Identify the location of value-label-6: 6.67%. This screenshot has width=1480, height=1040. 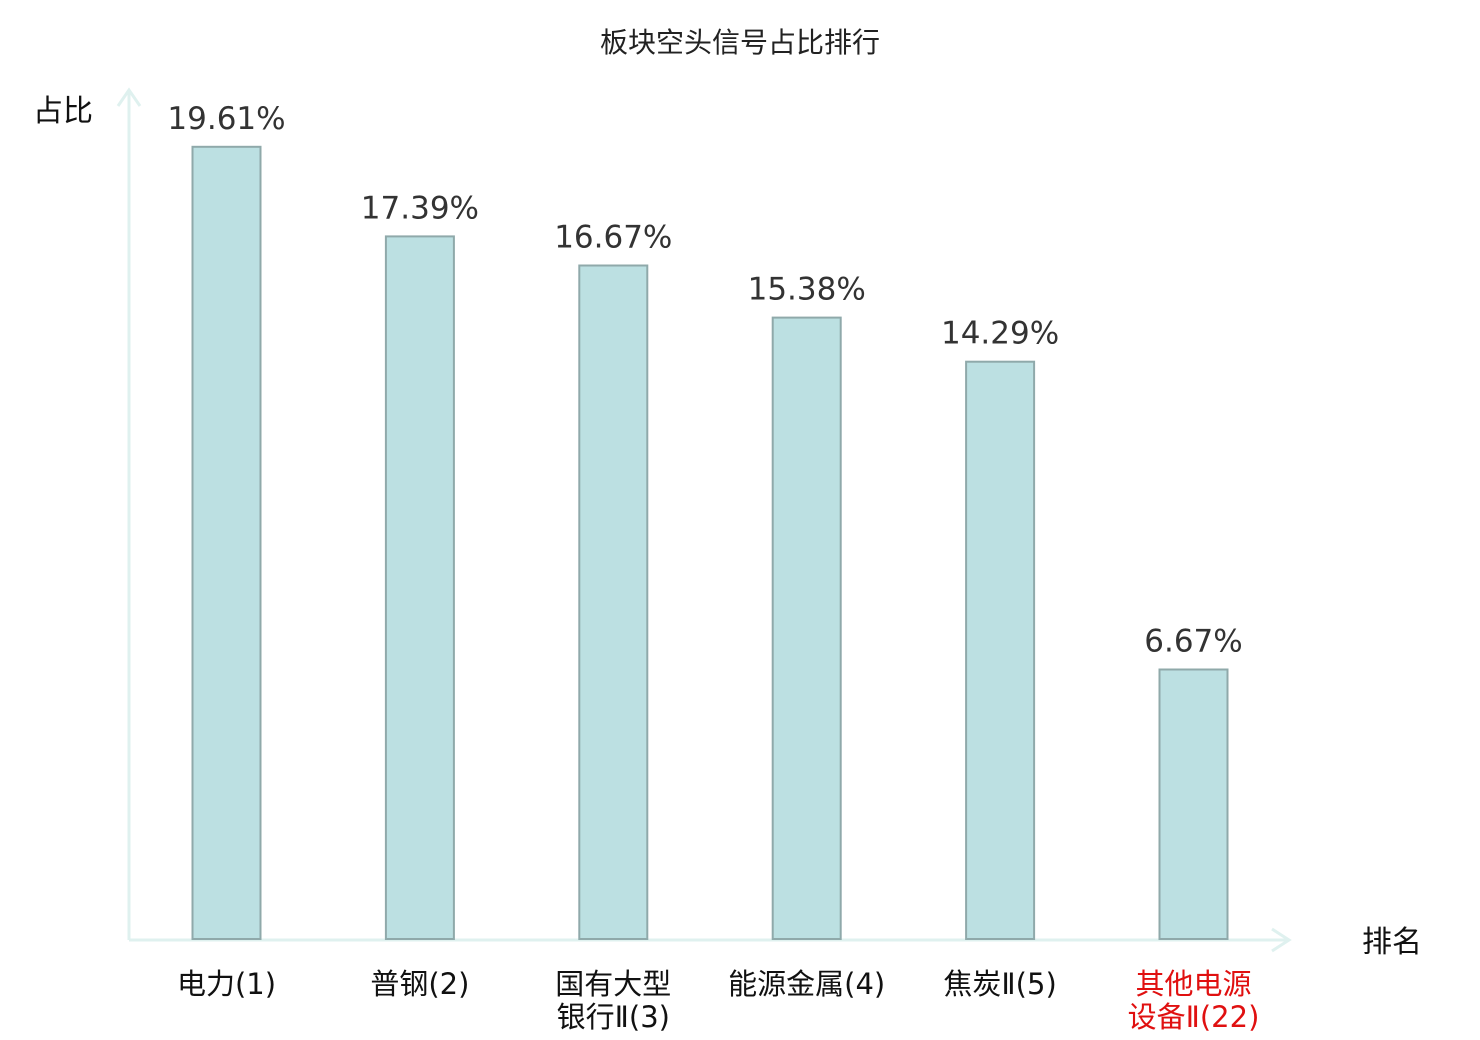
(1193, 642).